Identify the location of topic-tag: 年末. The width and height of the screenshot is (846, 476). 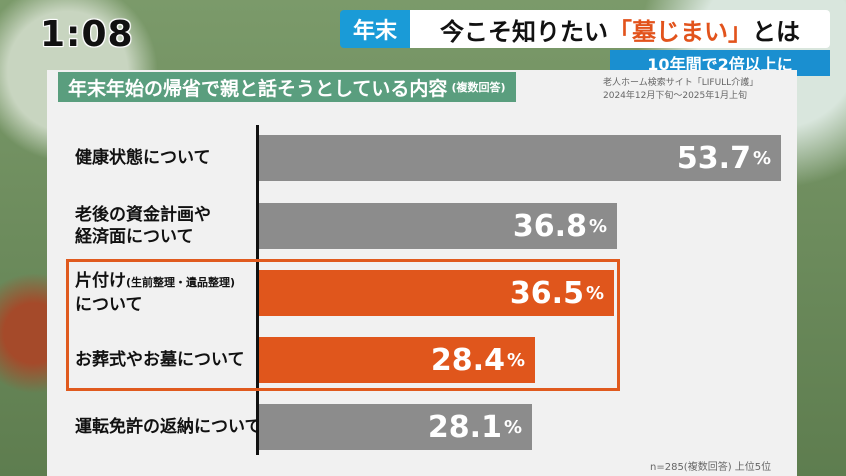
(375, 29).